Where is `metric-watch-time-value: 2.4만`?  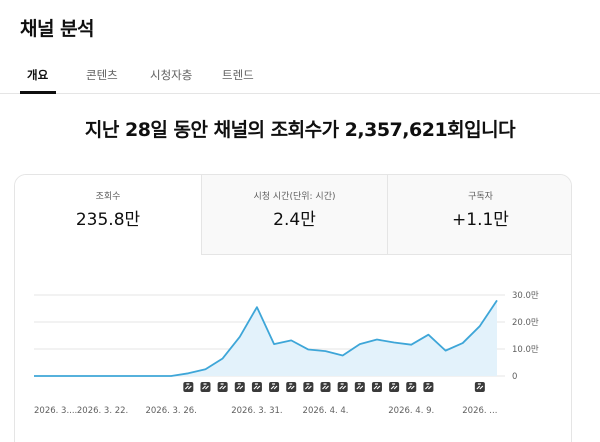 metric-watch-time-value: 2.4만 is located at coordinates (294, 220).